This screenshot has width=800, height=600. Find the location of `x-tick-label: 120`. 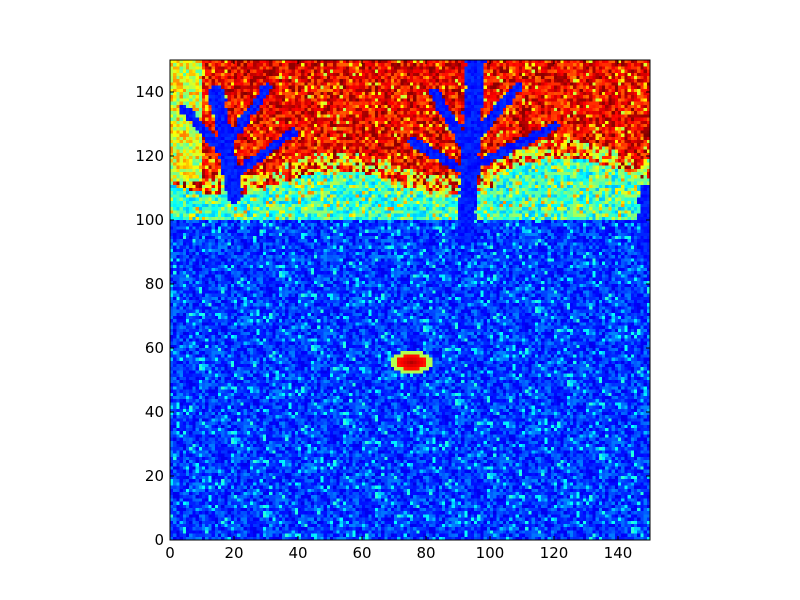

x-tick-label: 120 is located at coordinates (554, 553).